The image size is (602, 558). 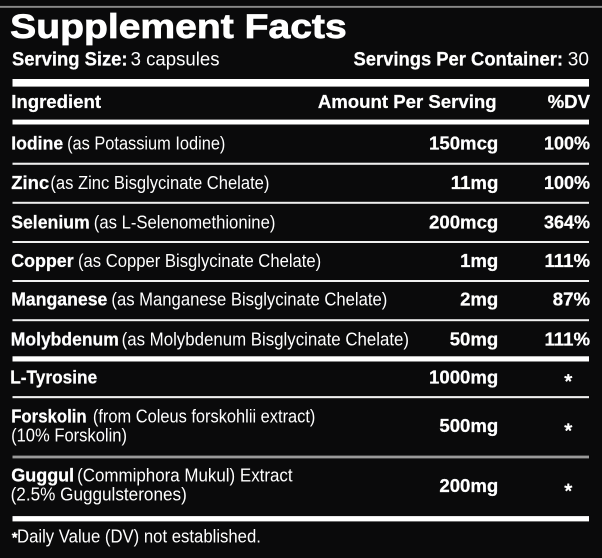 I want to click on svg-text:(as Manganese Bisglycinate Che: (as Manganese Bisglycinate Chelate), so click(x=249, y=299).